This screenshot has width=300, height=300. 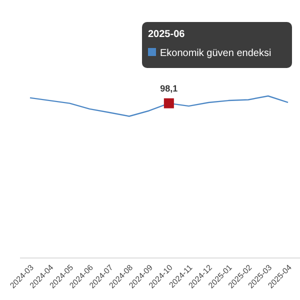 I want to click on legend-label: Ekonomik güven endeksi, so click(x=216, y=53).